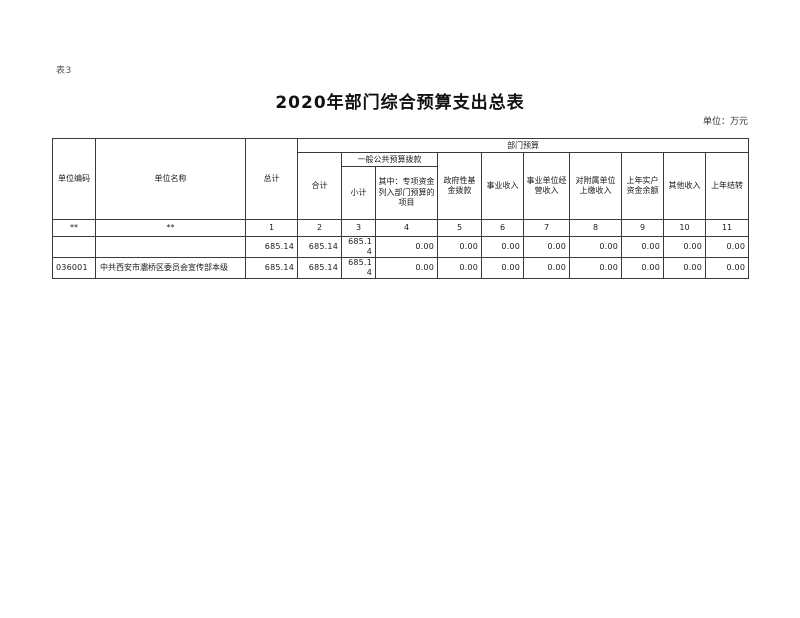  I want to click on column-number-cell: 1, so click(271, 228).